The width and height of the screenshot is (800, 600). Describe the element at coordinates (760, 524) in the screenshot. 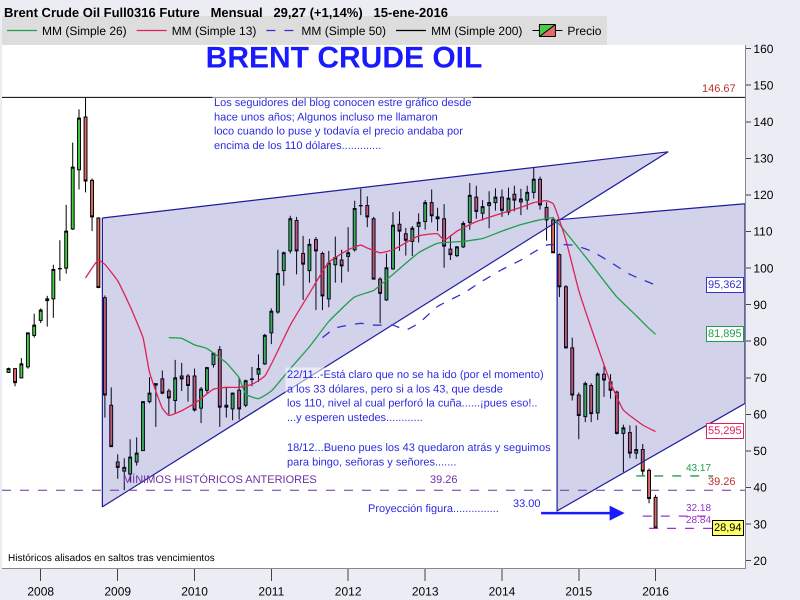

I see `y-tick-label: 30` at that location.